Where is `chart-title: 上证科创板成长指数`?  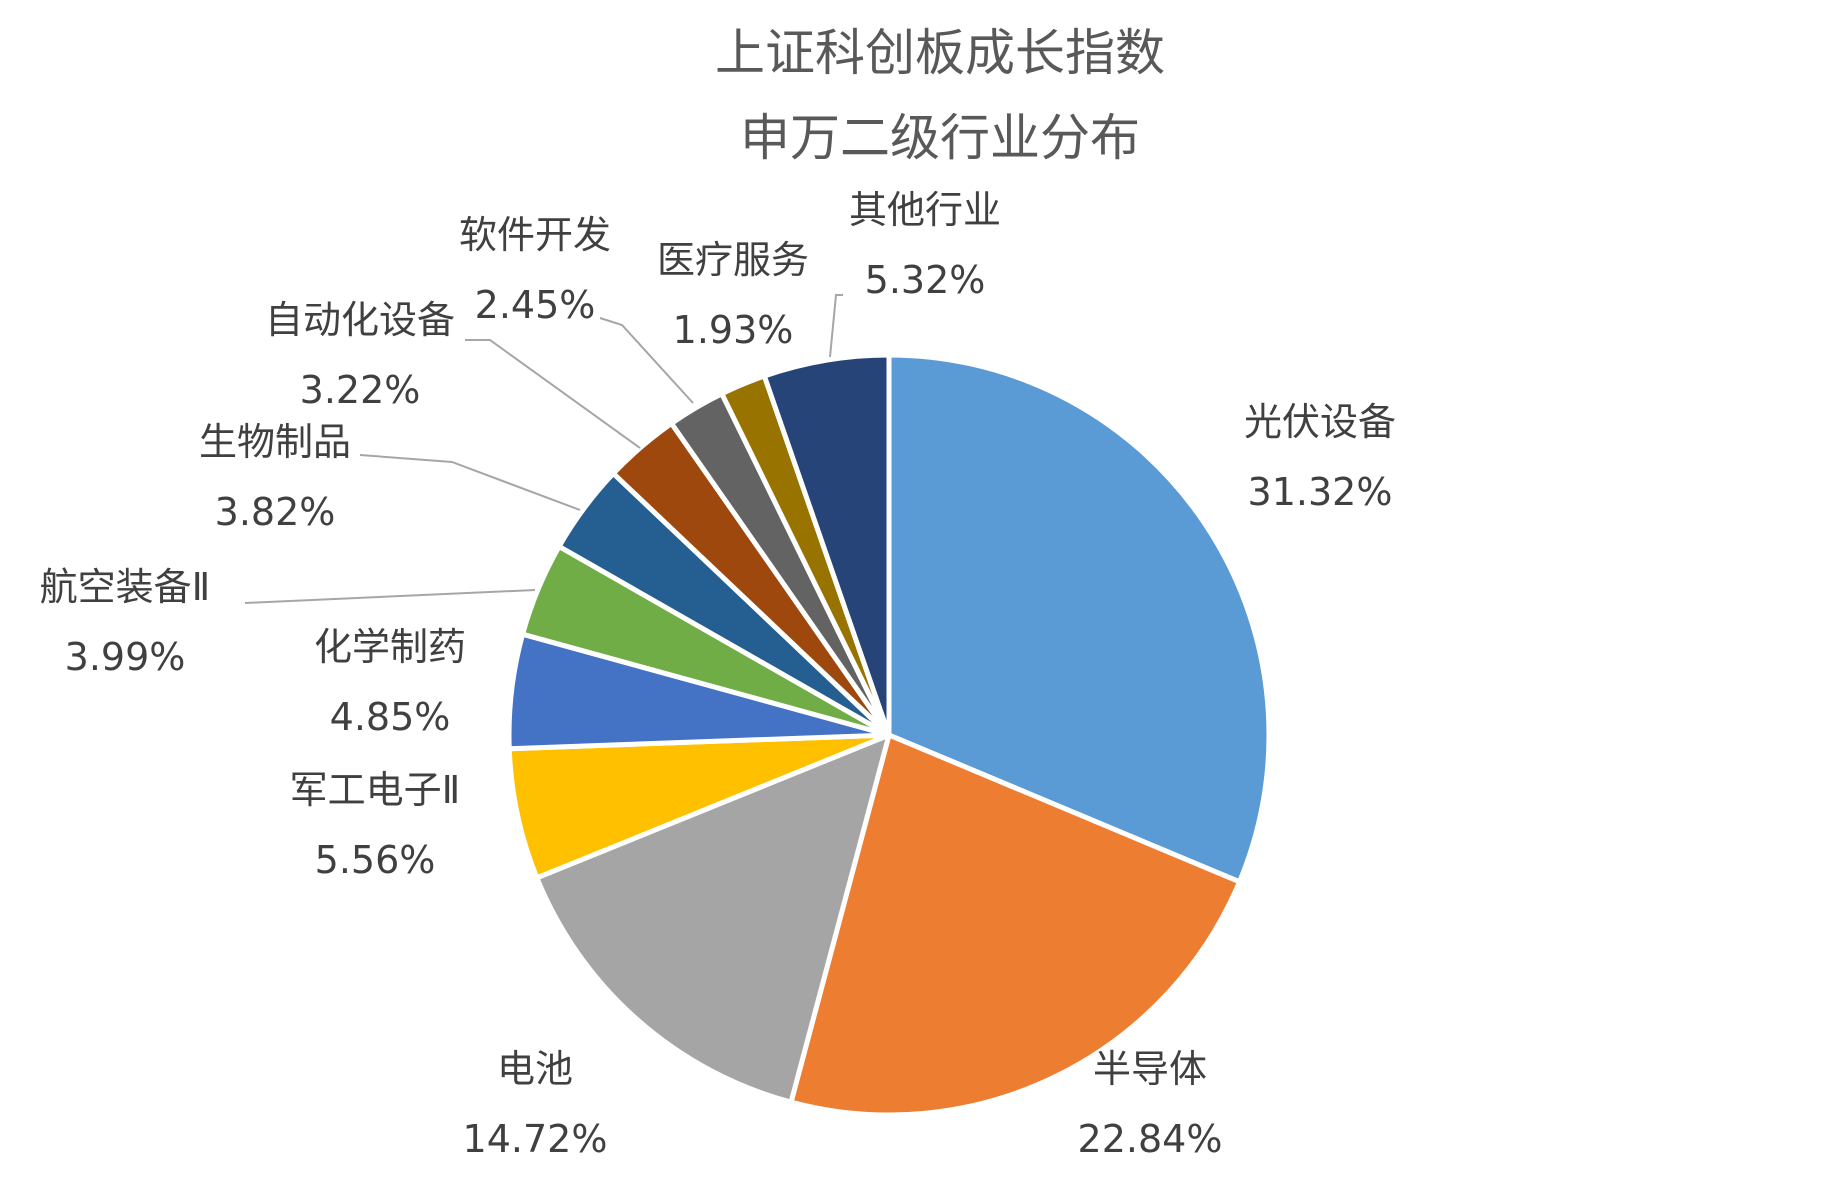 chart-title: 上证科创板成长指数 is located at coordinates (940, 53).